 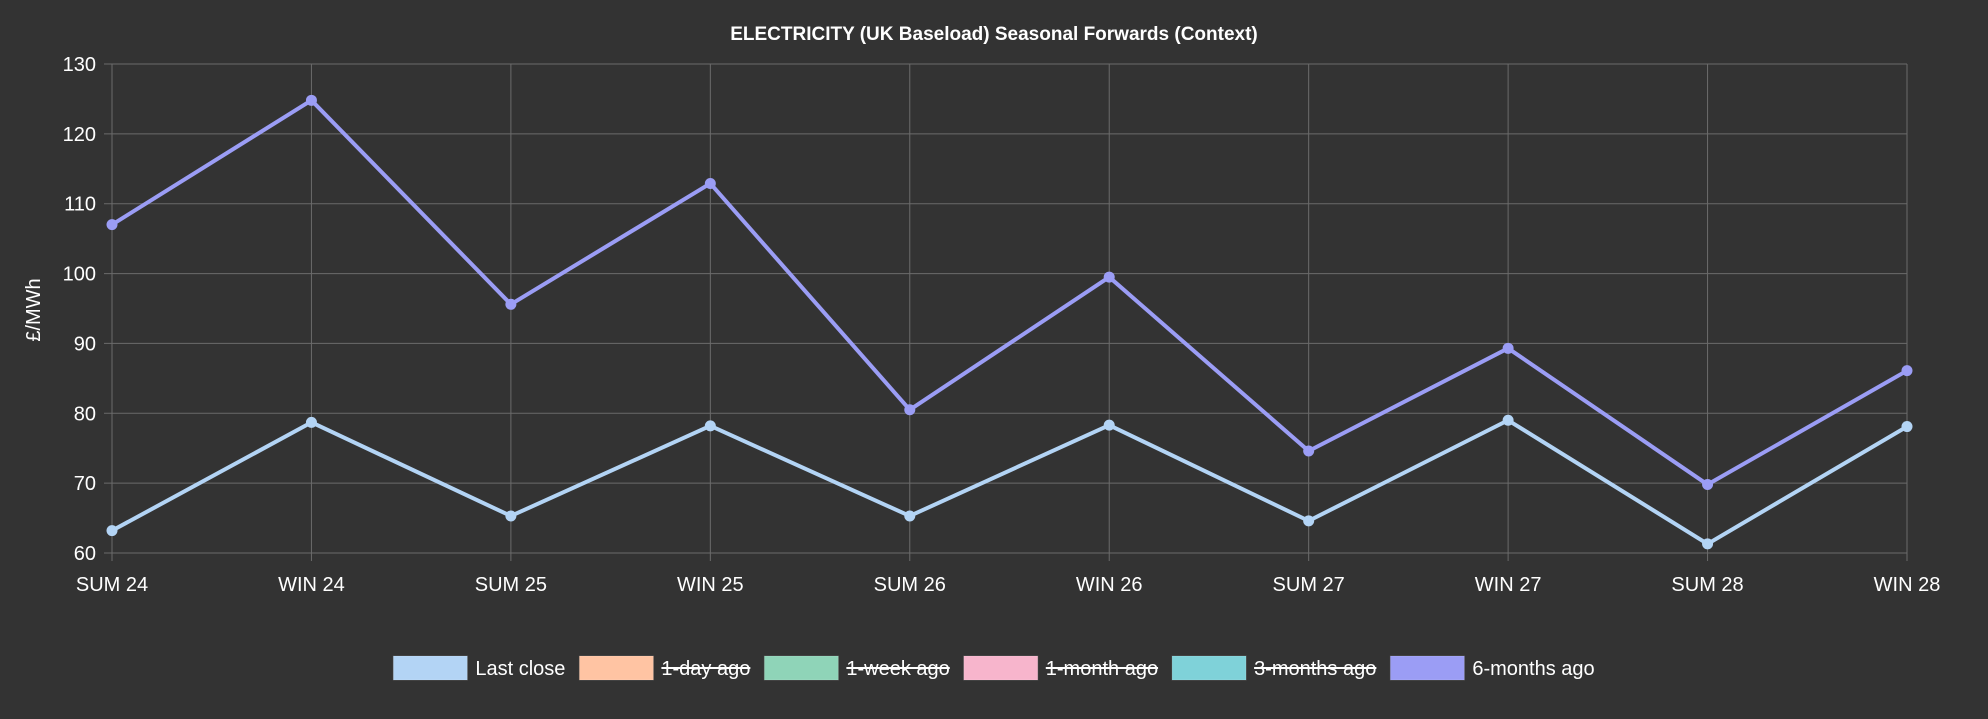 What do you see at coordinates (79, 135) in the screenshot?
I see `y-tick-label: 120` at bounding box center [79, 135].